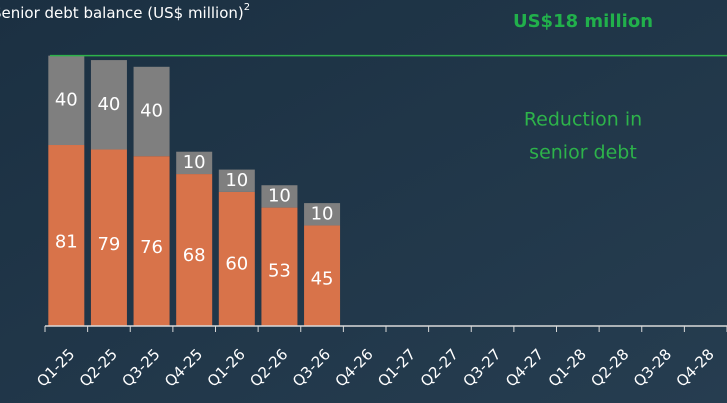 This screenshot has width=727, height=403. What do you see at coordinates (122, 13) in the screenshot?
I see `title-text: Senior debt balance (US$ million)` at bounding box center [122, 13].